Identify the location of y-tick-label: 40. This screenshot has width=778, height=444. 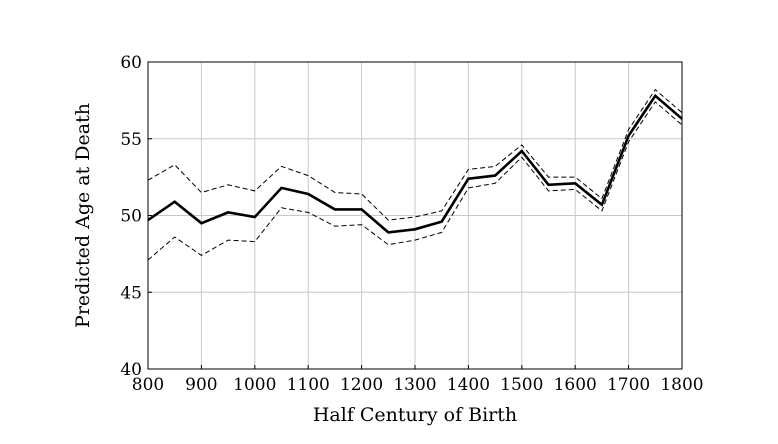
(131, 370).